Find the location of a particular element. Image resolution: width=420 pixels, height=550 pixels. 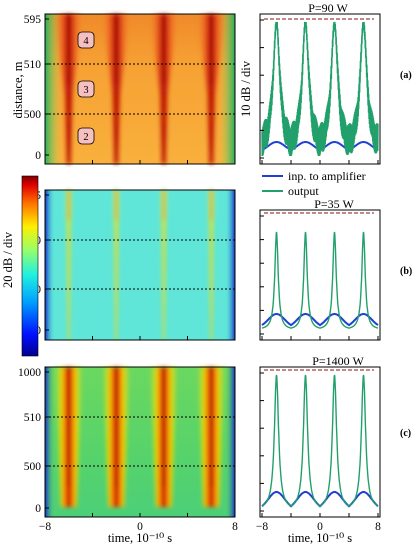

section-badge-4: 4 is located at coordinates (86, 40).